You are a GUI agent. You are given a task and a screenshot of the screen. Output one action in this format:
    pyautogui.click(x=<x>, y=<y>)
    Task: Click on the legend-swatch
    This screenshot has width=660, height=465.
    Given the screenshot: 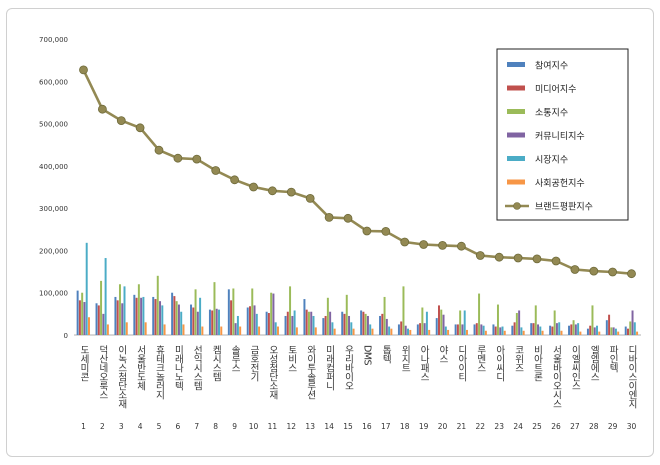 What is the action you would take?
    pyautogui.click(x=516, y=111)
    